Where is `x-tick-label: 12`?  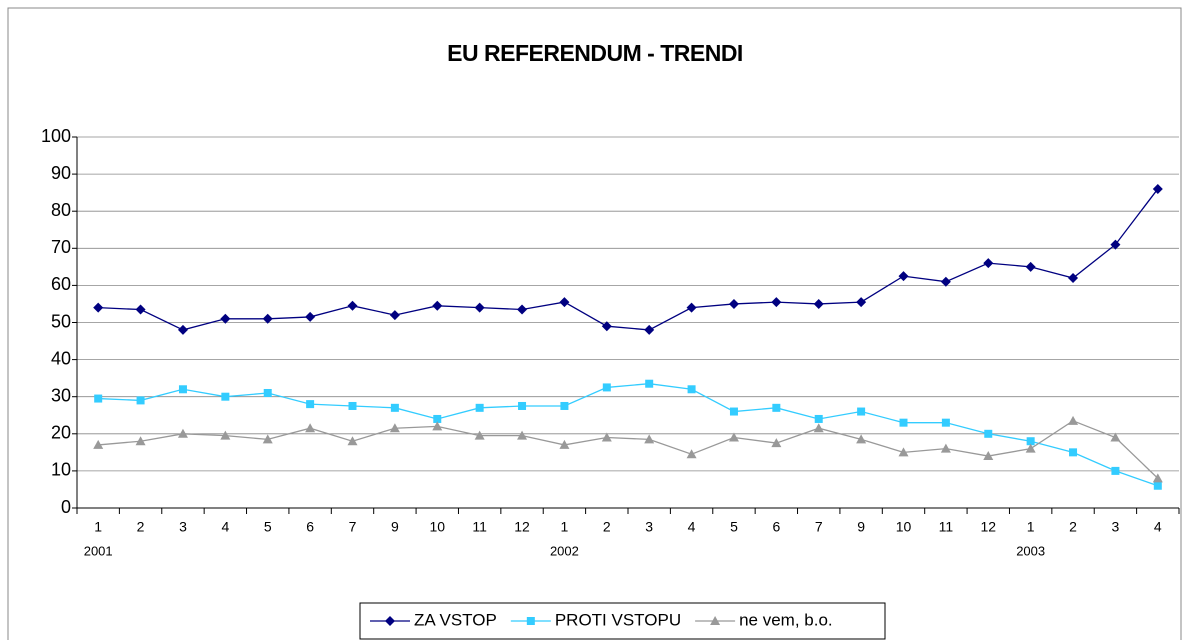 x-tick-label: 12 is located at coordinates (988, 527).